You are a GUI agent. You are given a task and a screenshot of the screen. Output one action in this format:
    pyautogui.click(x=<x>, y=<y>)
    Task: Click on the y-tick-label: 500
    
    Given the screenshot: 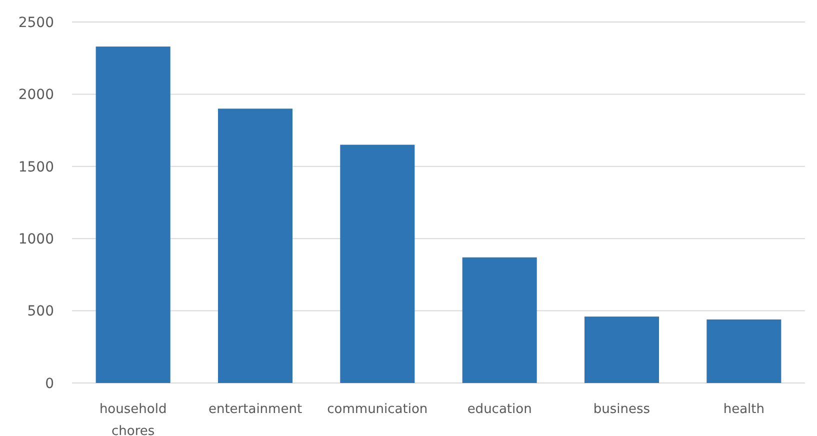 What is the action you would take?
    pyautogui.click(x=40, y=312)
    